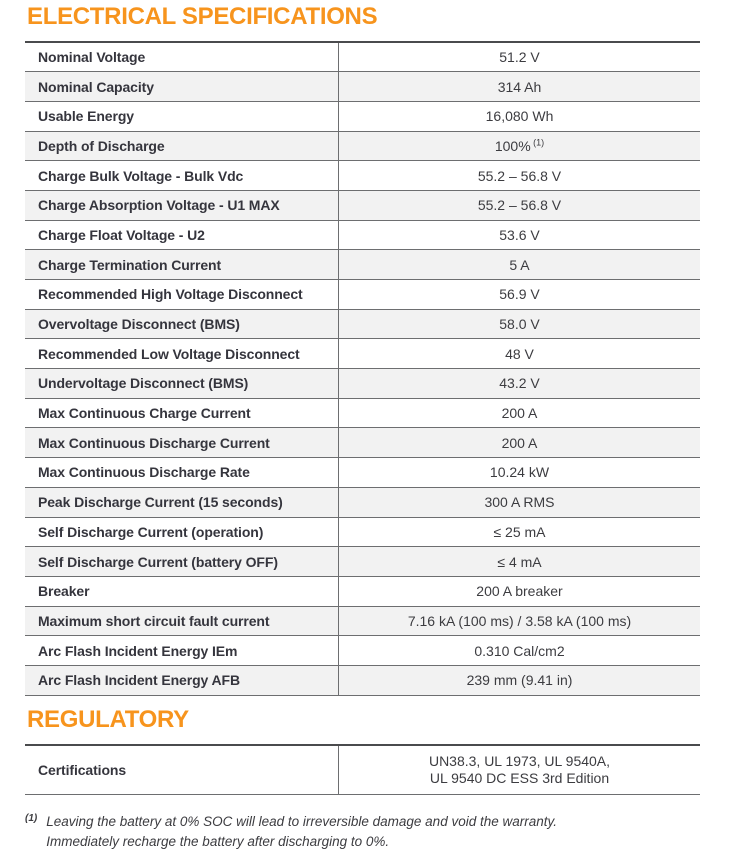 This screenshot has width=733, height=861. Describe the element at coordinates (182, 650) in the screenshot. I see `electrical-spec-label: Arc Flash Incident Energy IEm` at that location.